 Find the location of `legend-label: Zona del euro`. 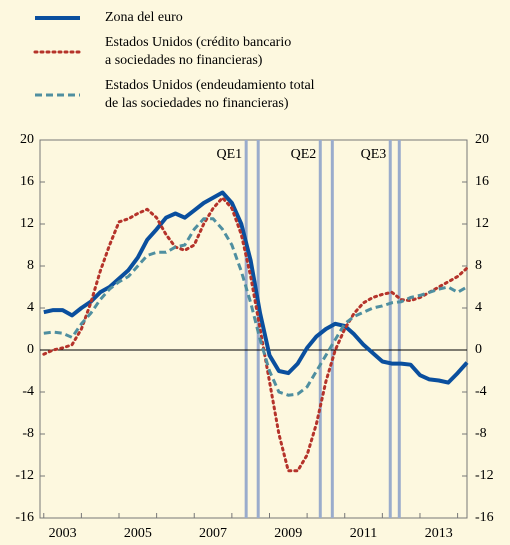

legend-label: Zona del euro is located at coordinates (144, 17).